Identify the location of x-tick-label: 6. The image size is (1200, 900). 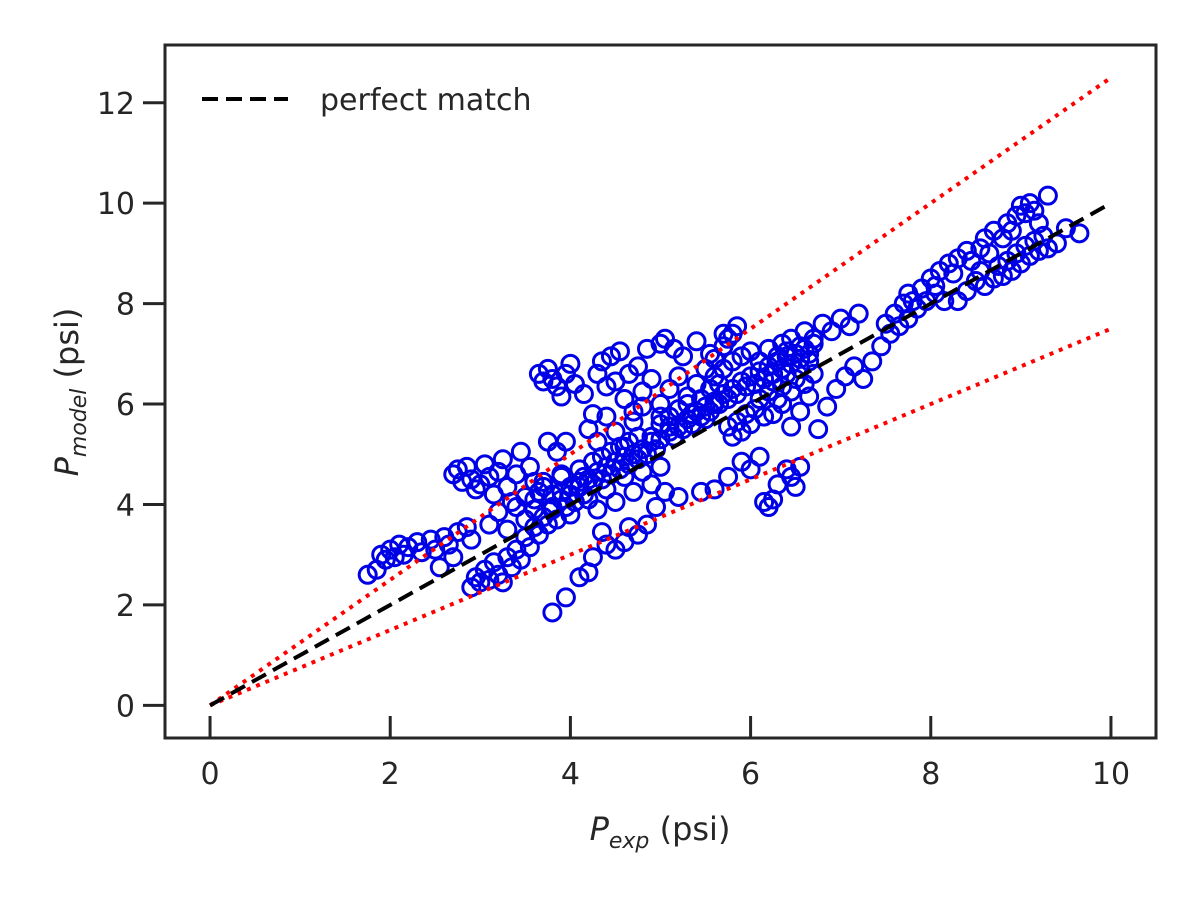
(750, 774).